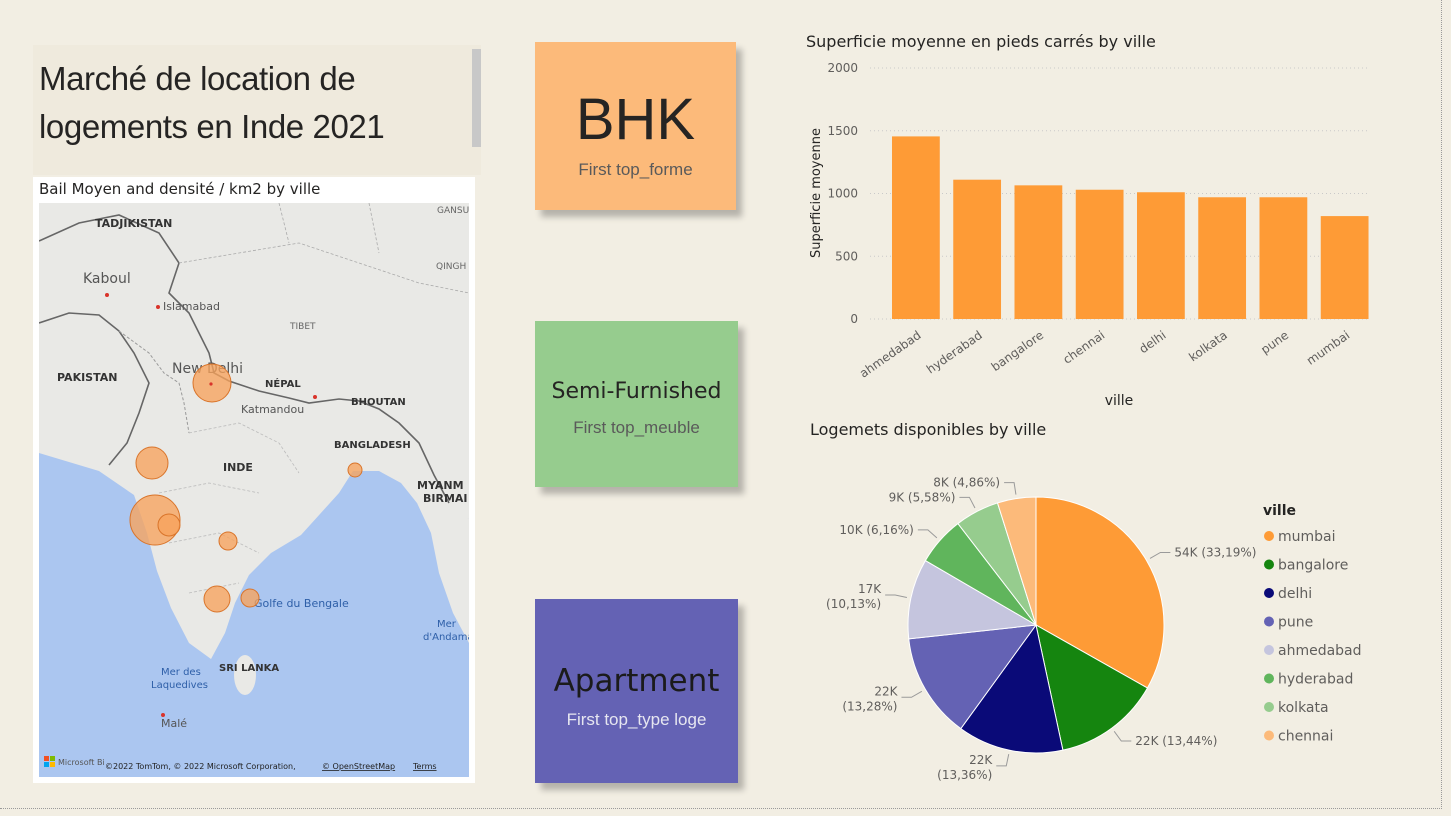 The height and width of the screenshot is (816, 1451). What do you see at coordinates (154, 382) in the screenshot?
I see `state-borders` at bounding box center [154, 382].